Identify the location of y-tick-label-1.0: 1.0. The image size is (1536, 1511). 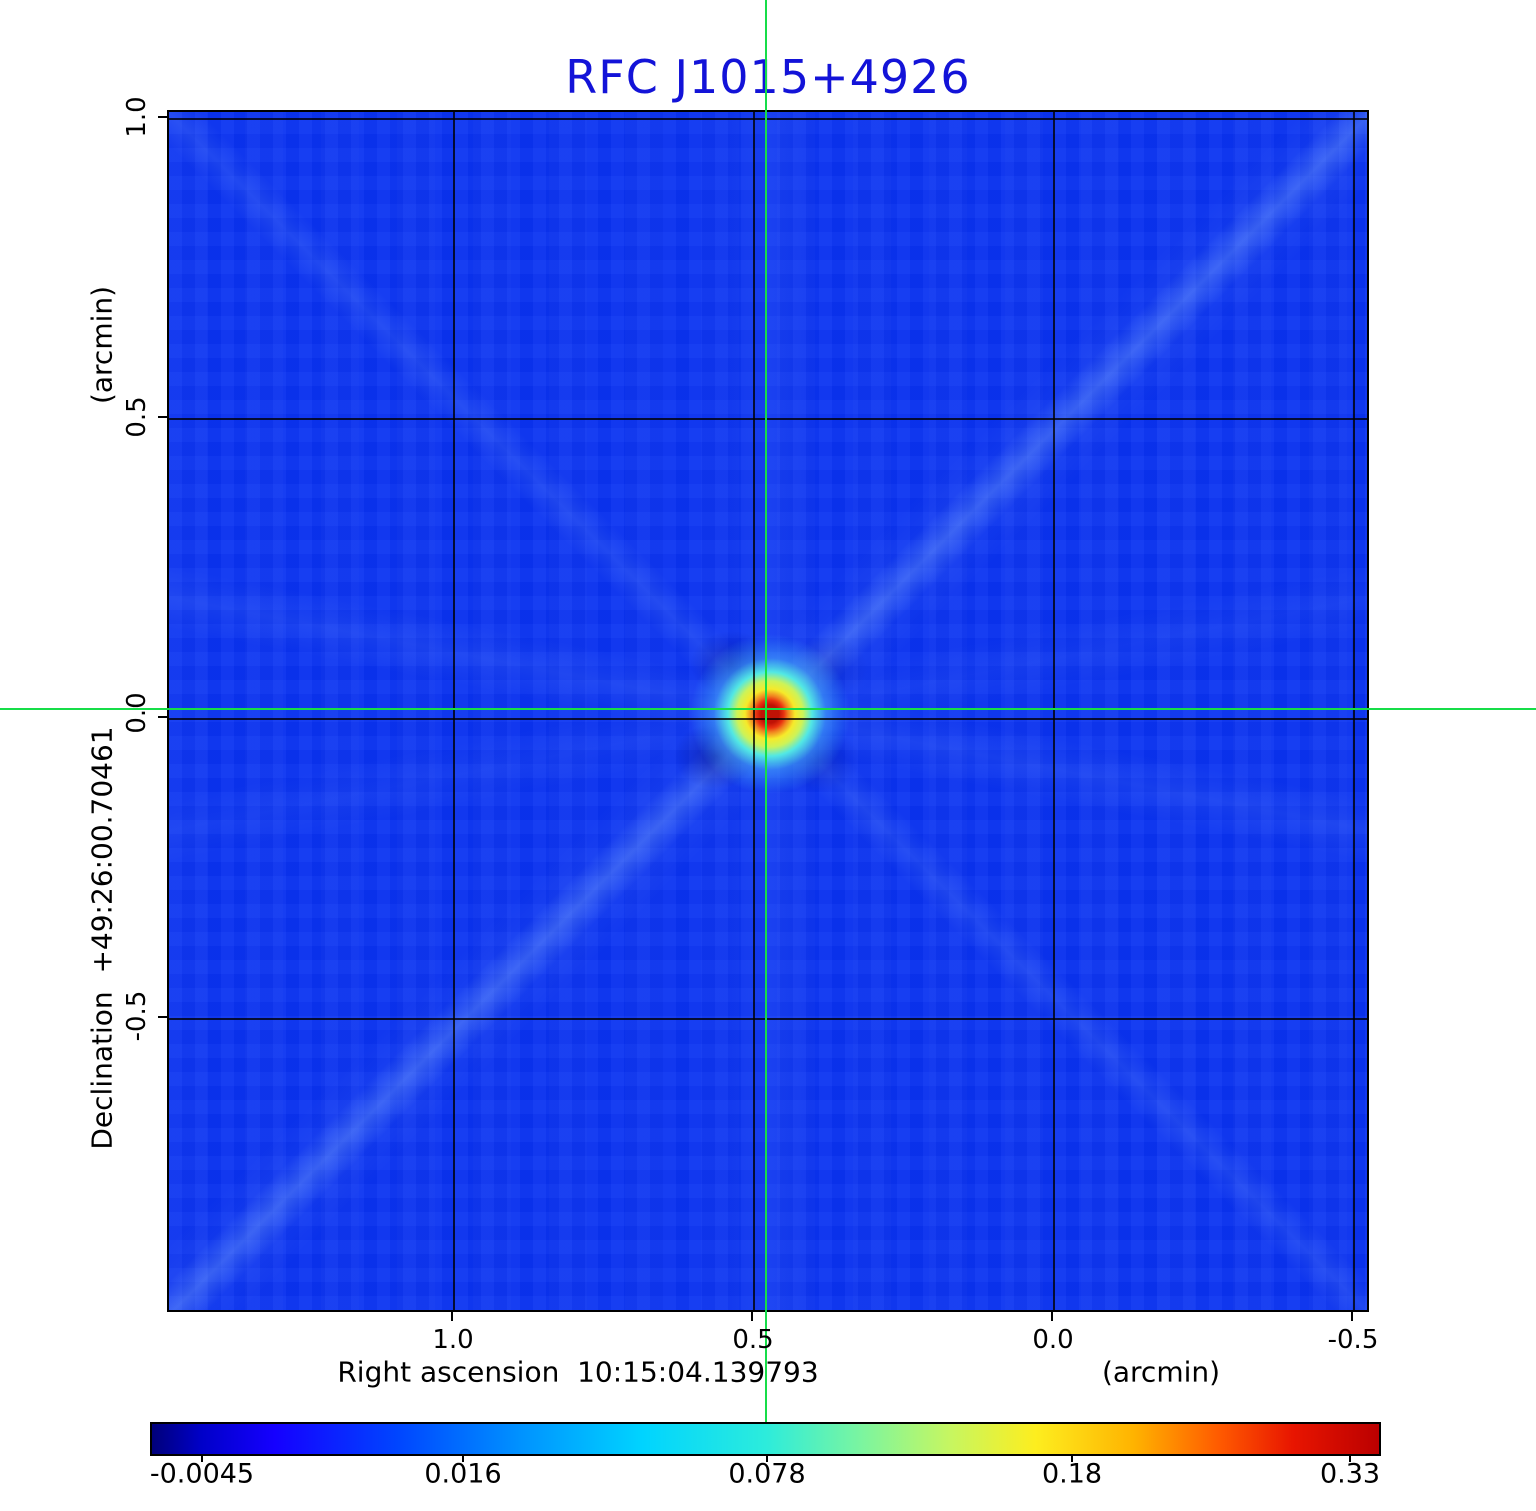
(137, 117).